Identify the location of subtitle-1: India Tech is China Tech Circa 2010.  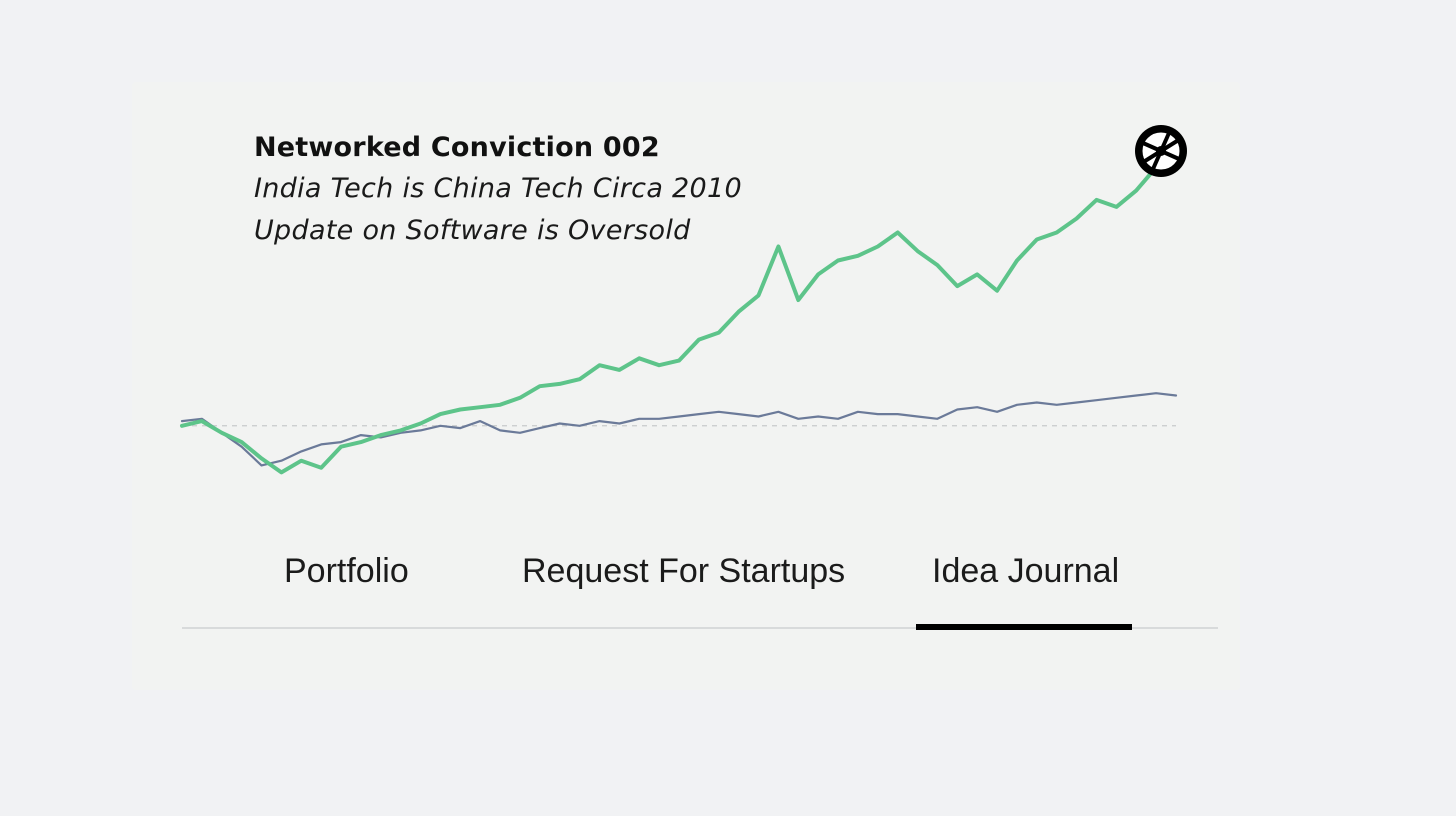
(498, 188).